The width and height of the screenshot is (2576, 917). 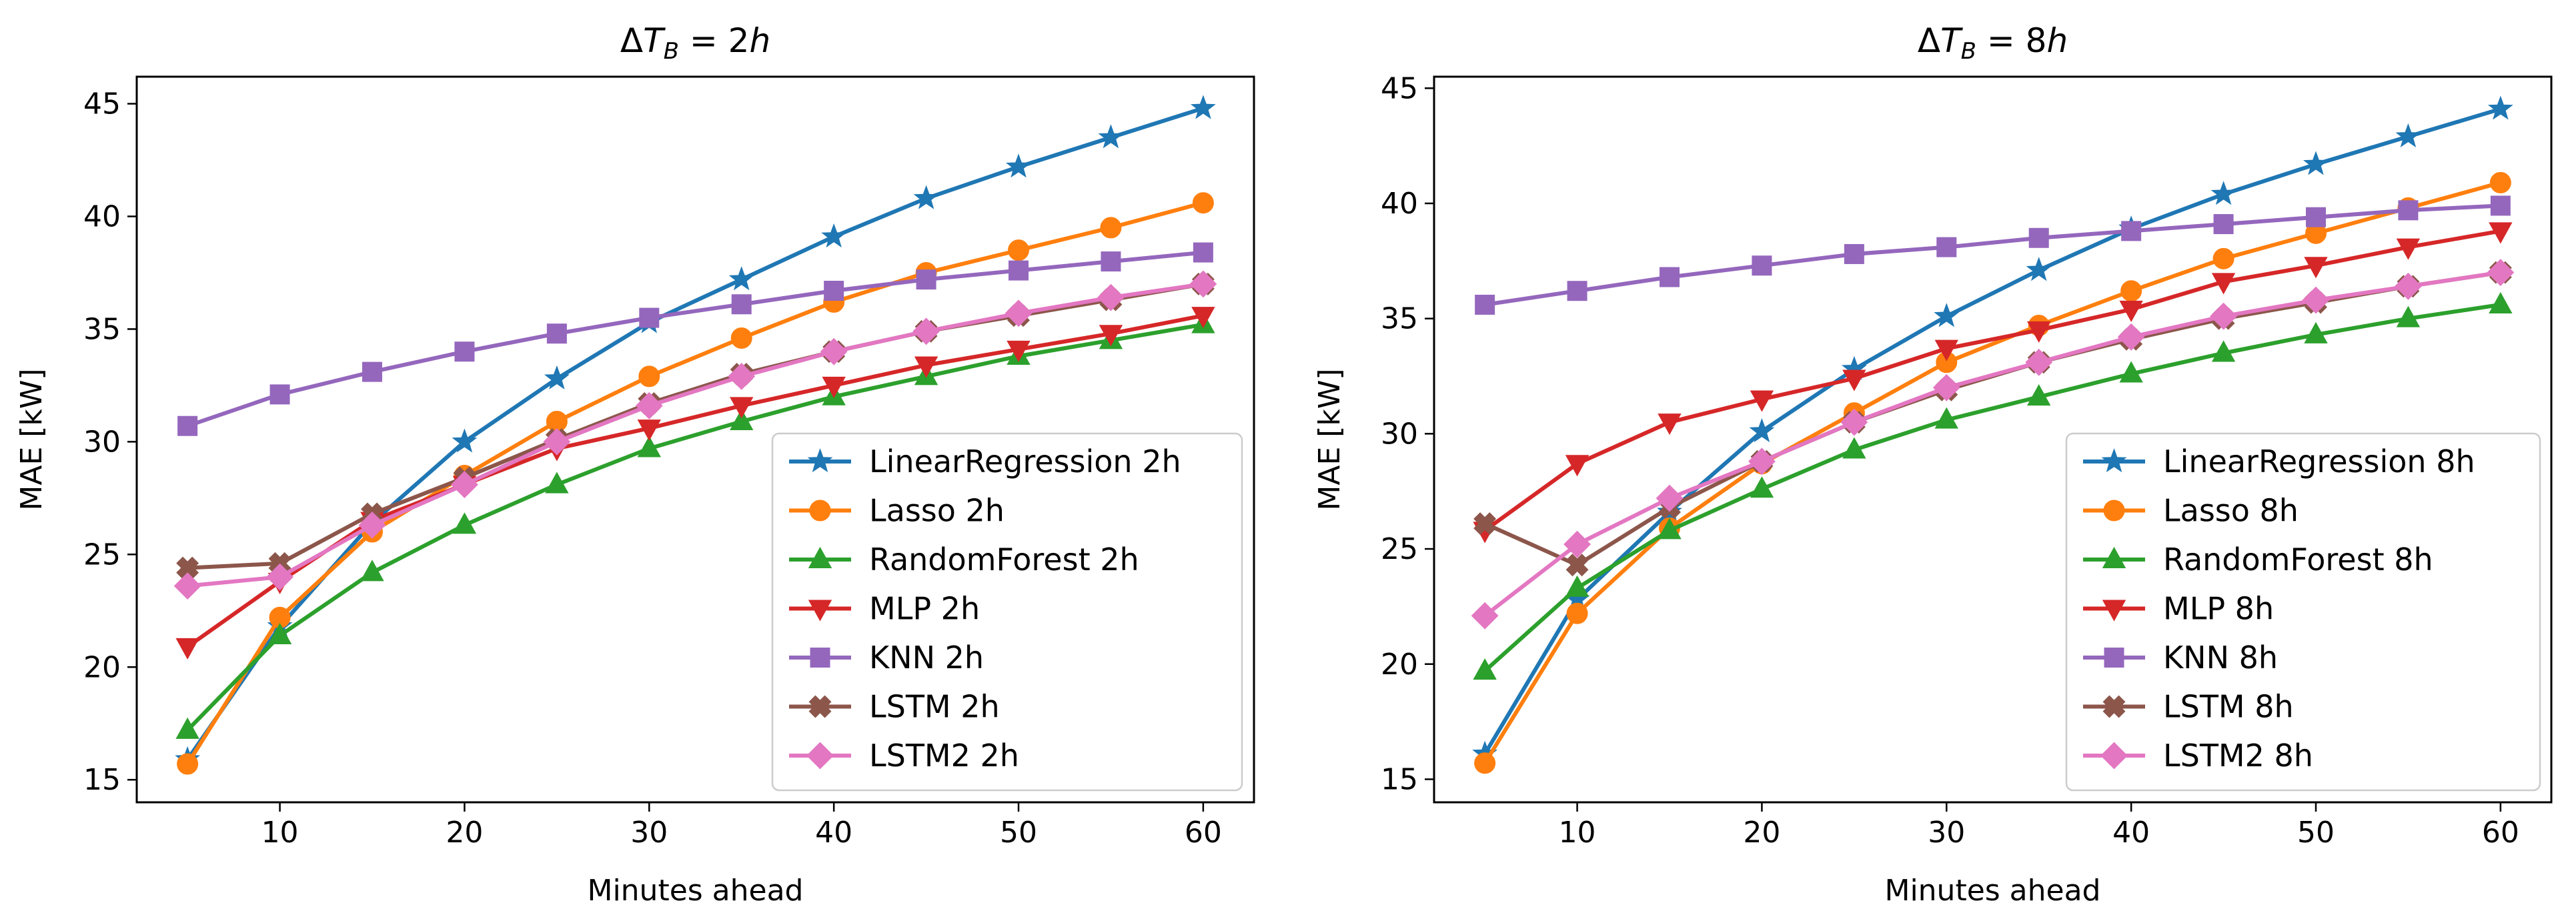 I want to click on series-knn-2h, so click(x=695, y=339).